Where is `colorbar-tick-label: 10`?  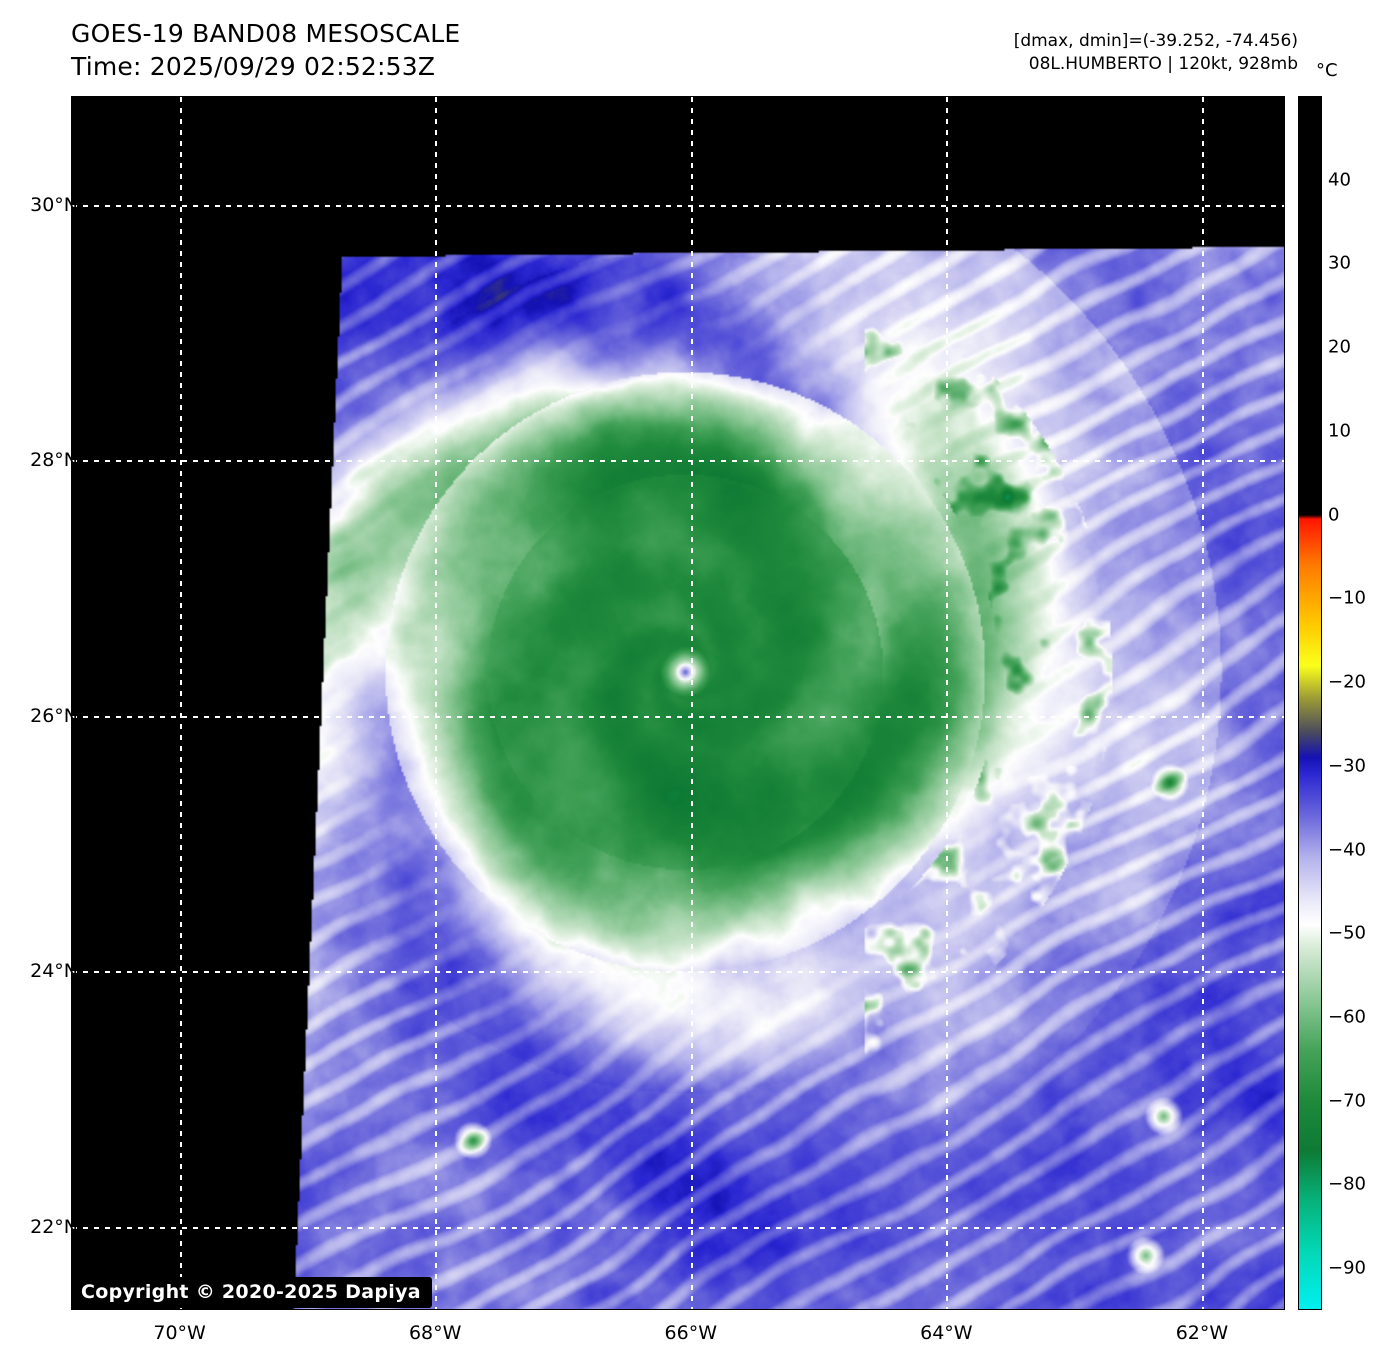 colorbar-tick-label: 10 is located at coordinates (1339, 431).